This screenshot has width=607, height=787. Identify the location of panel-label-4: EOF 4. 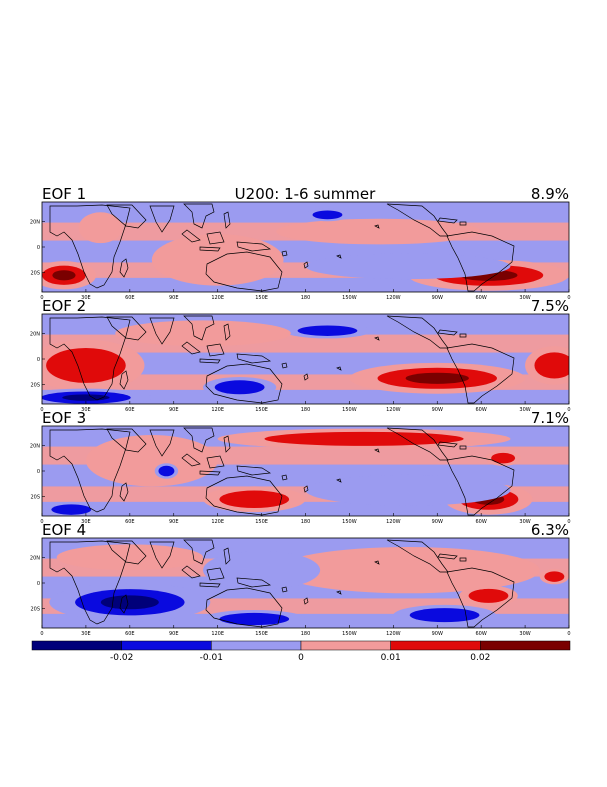
(64, 530).